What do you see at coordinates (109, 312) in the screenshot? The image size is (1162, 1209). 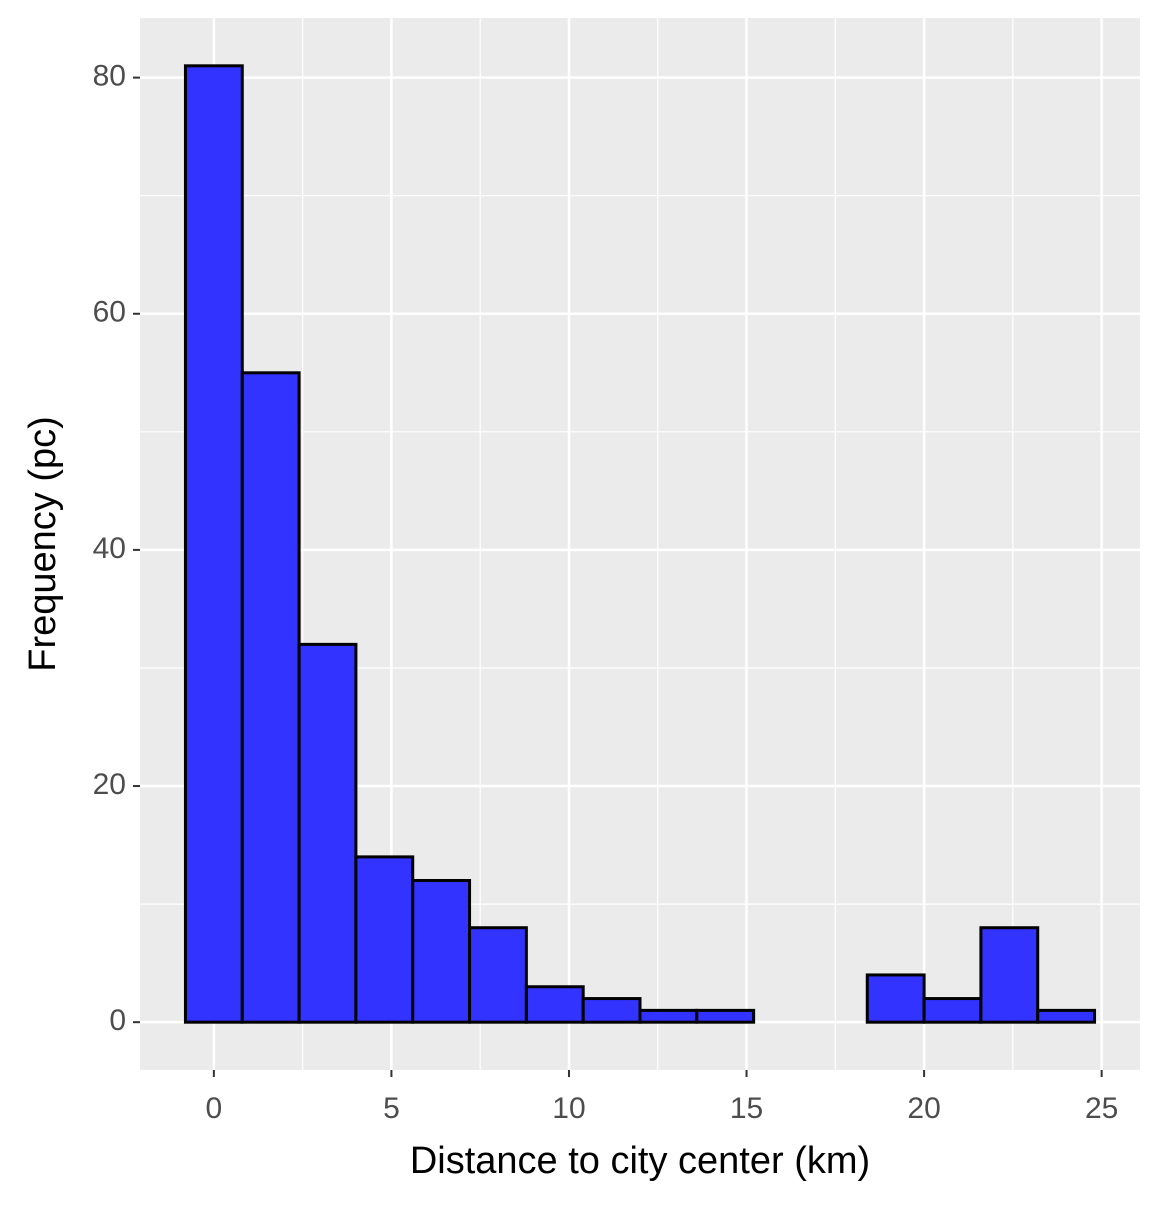 I see `y-tick-label: 60` at bounding box center [109, 312].